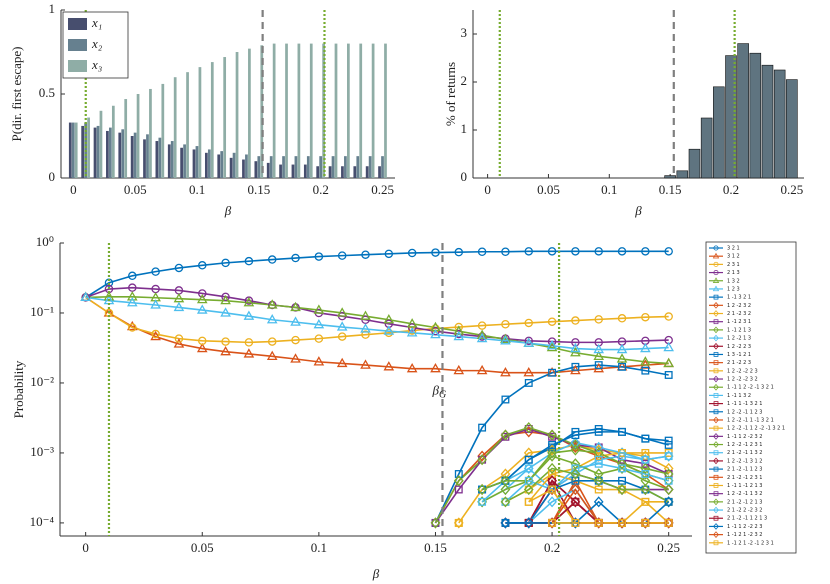 The height and width of the screenshot is (584, 830). What do you see at coordinates (744, 486) in the screenshot?
I see `legend-label: 1 -1 1 -1 2 1 3` at bounding box center [744, 486].